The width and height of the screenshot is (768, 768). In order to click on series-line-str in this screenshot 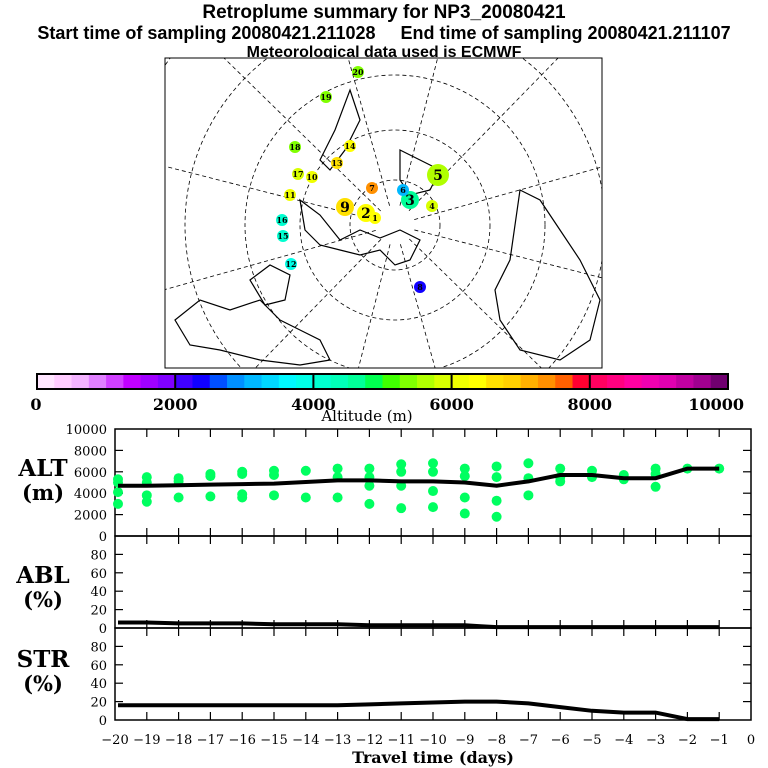, I will do `click(419, 710)`.